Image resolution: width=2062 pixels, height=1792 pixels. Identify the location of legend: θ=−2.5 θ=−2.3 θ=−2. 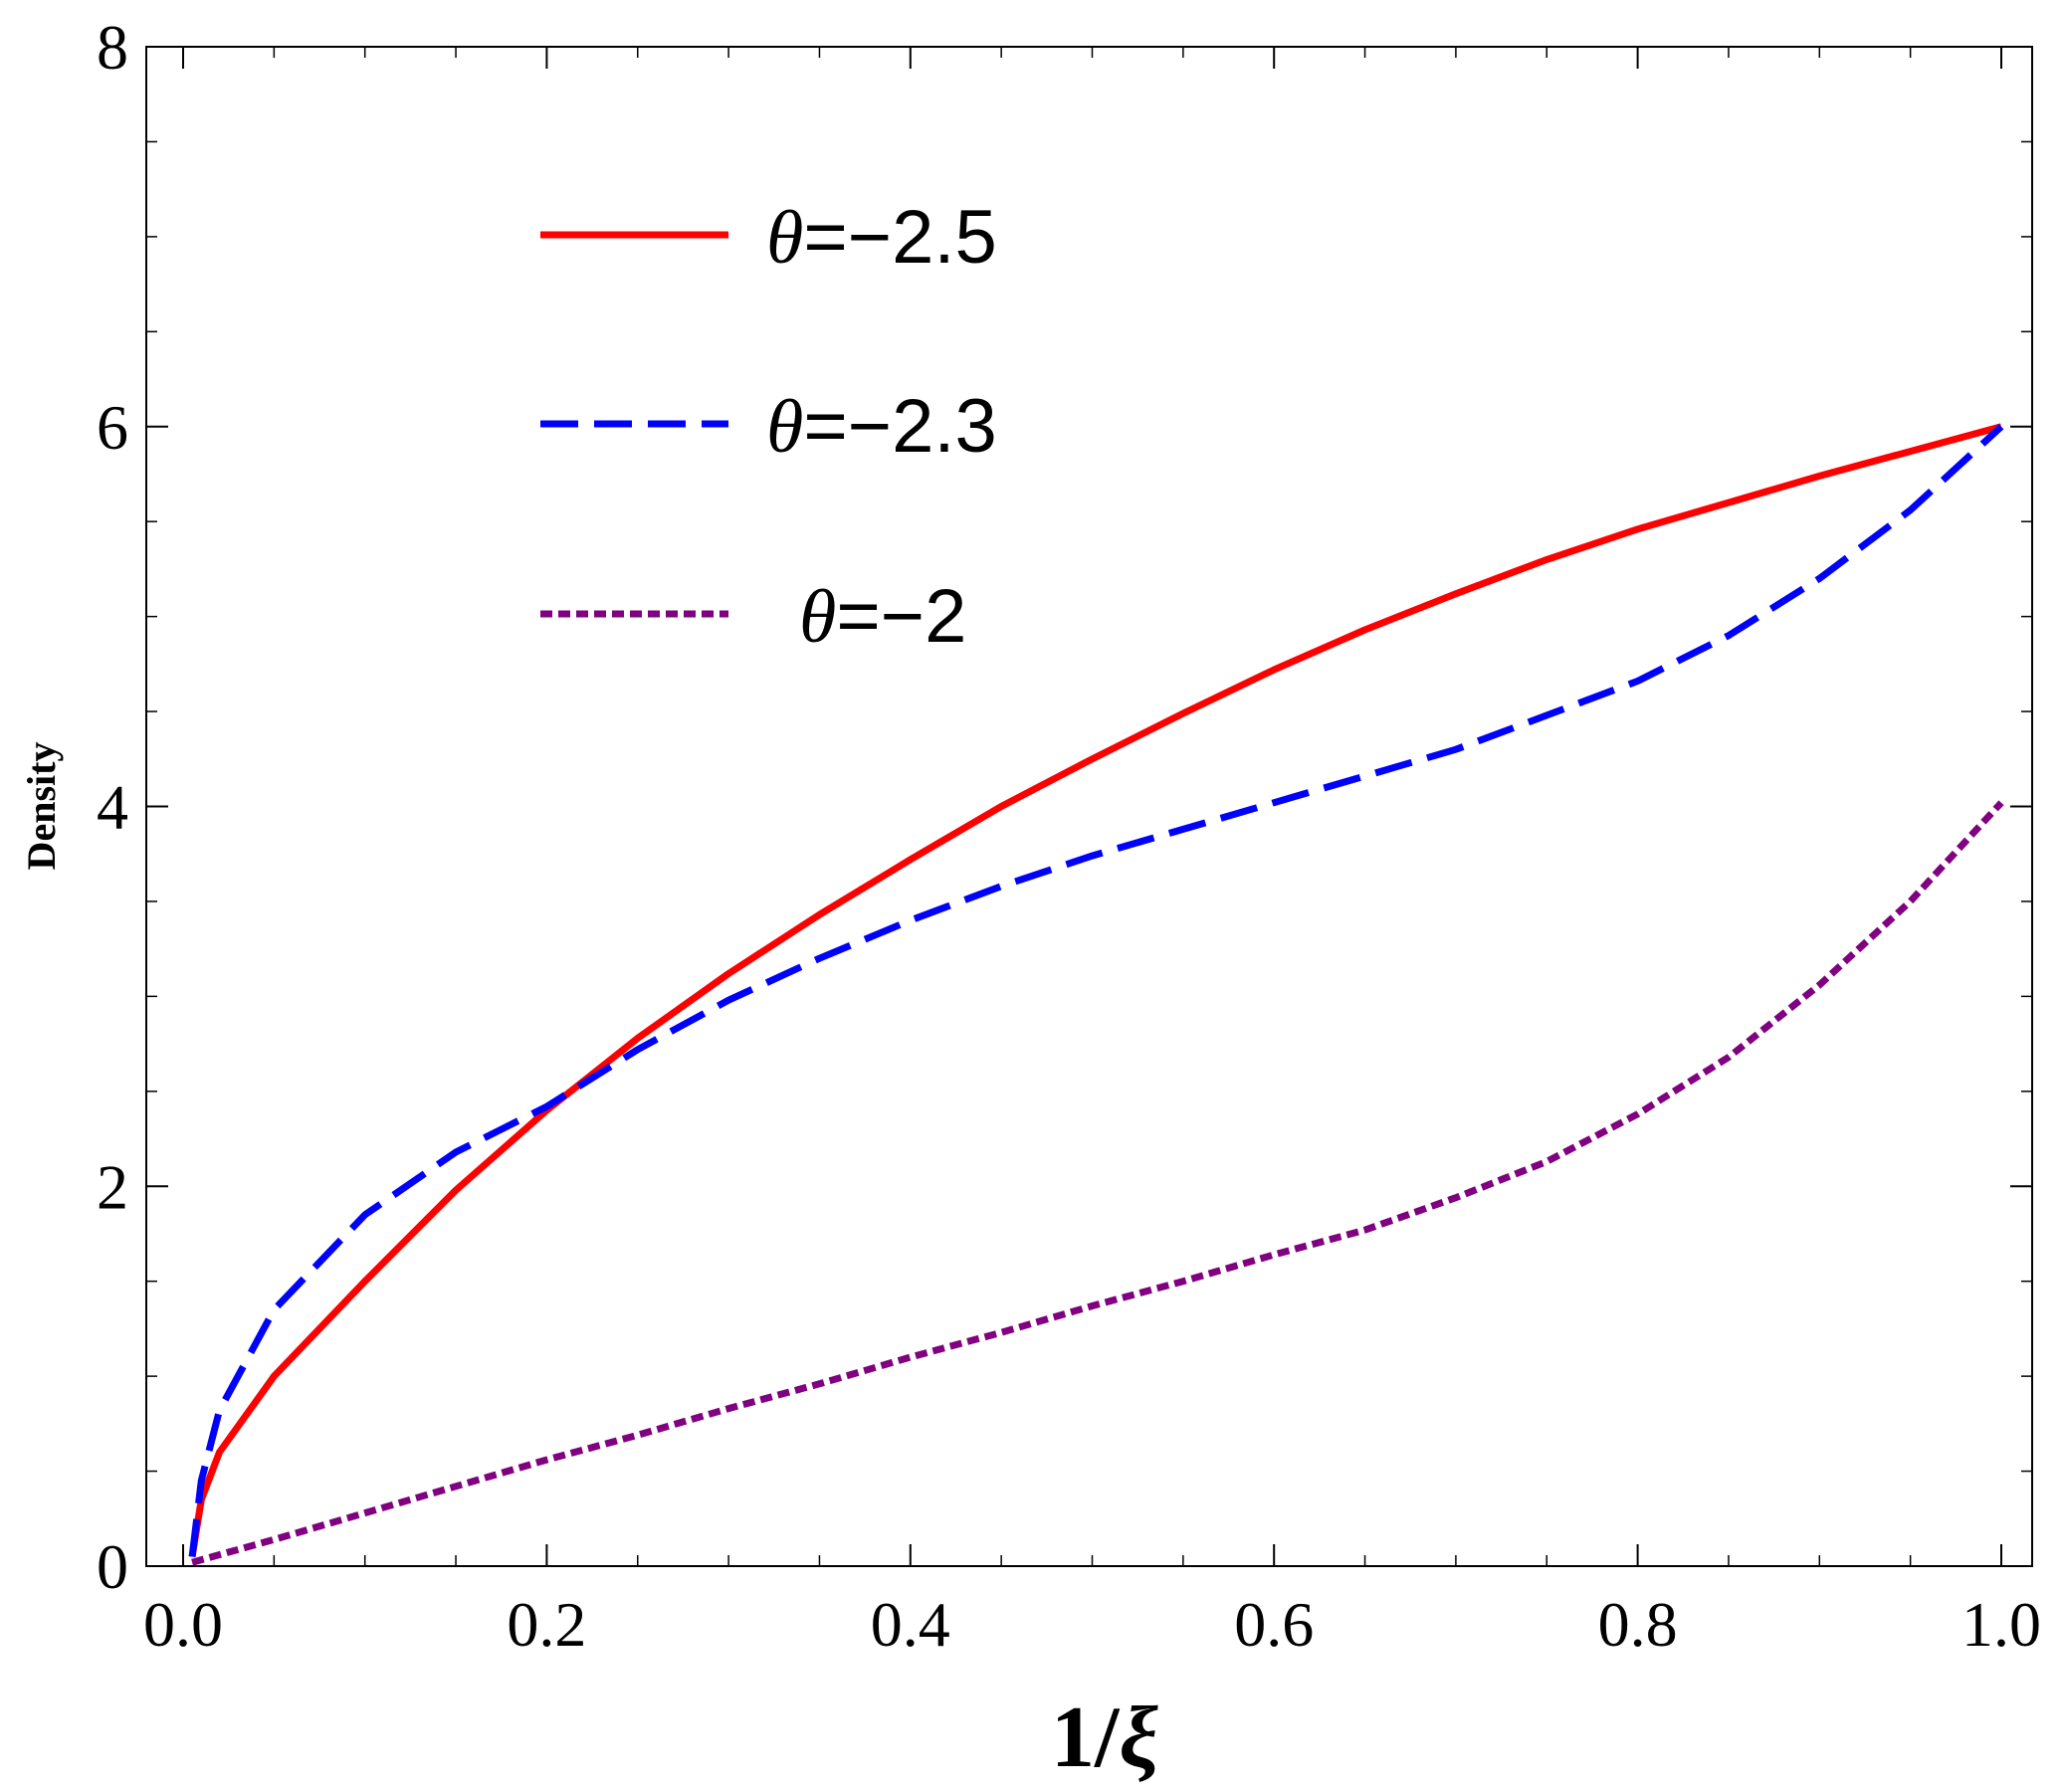
(768, 427).